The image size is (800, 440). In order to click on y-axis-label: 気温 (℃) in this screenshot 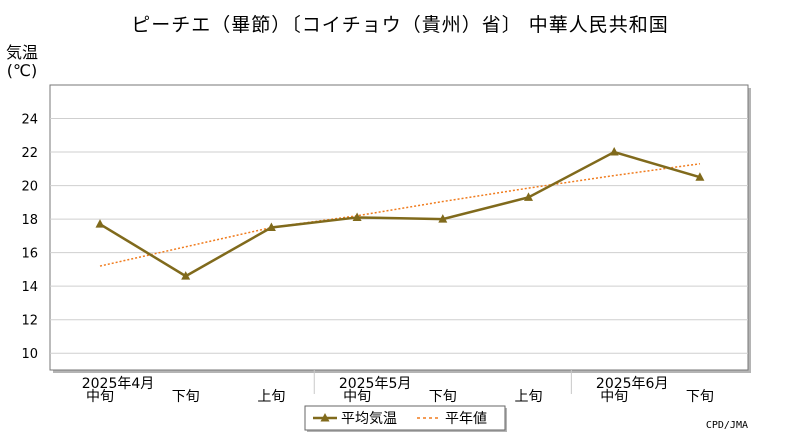, I will do `click(22, 62)`.